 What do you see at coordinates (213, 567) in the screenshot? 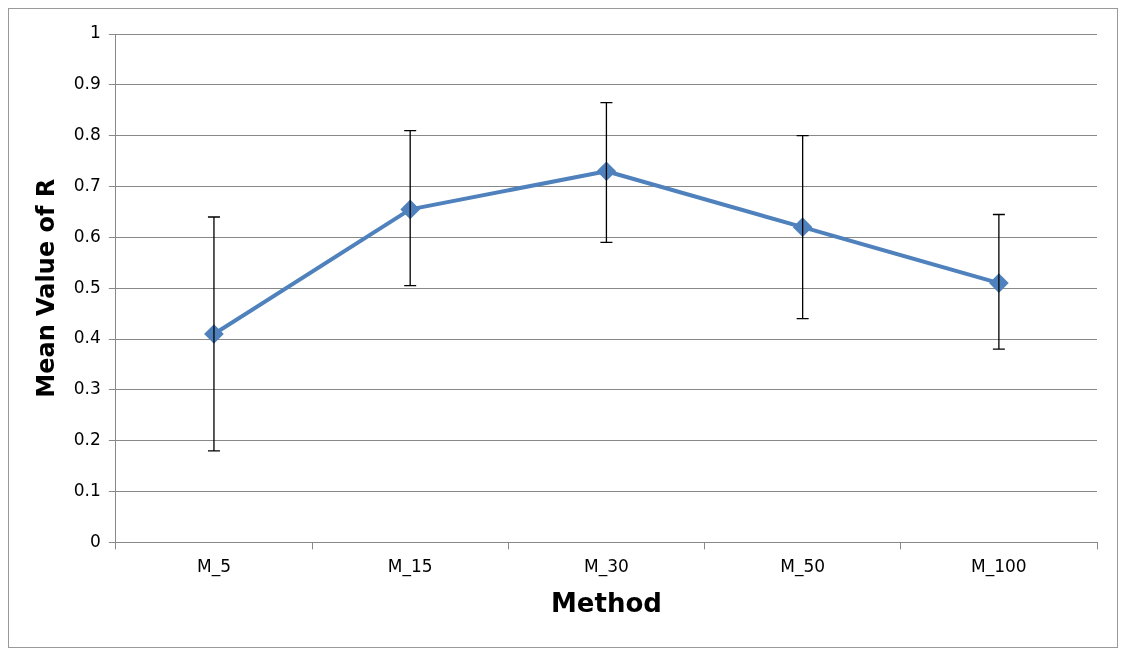
I see `x-tick-label: M_5` at bounding box center [213, 567].